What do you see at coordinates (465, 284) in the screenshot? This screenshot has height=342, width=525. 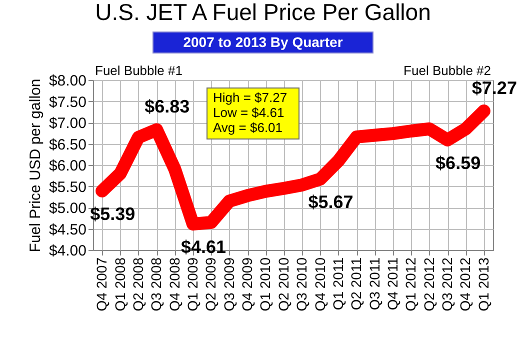 I see `x-tick-label: Q4 2012` at bounding box center [465, 284].